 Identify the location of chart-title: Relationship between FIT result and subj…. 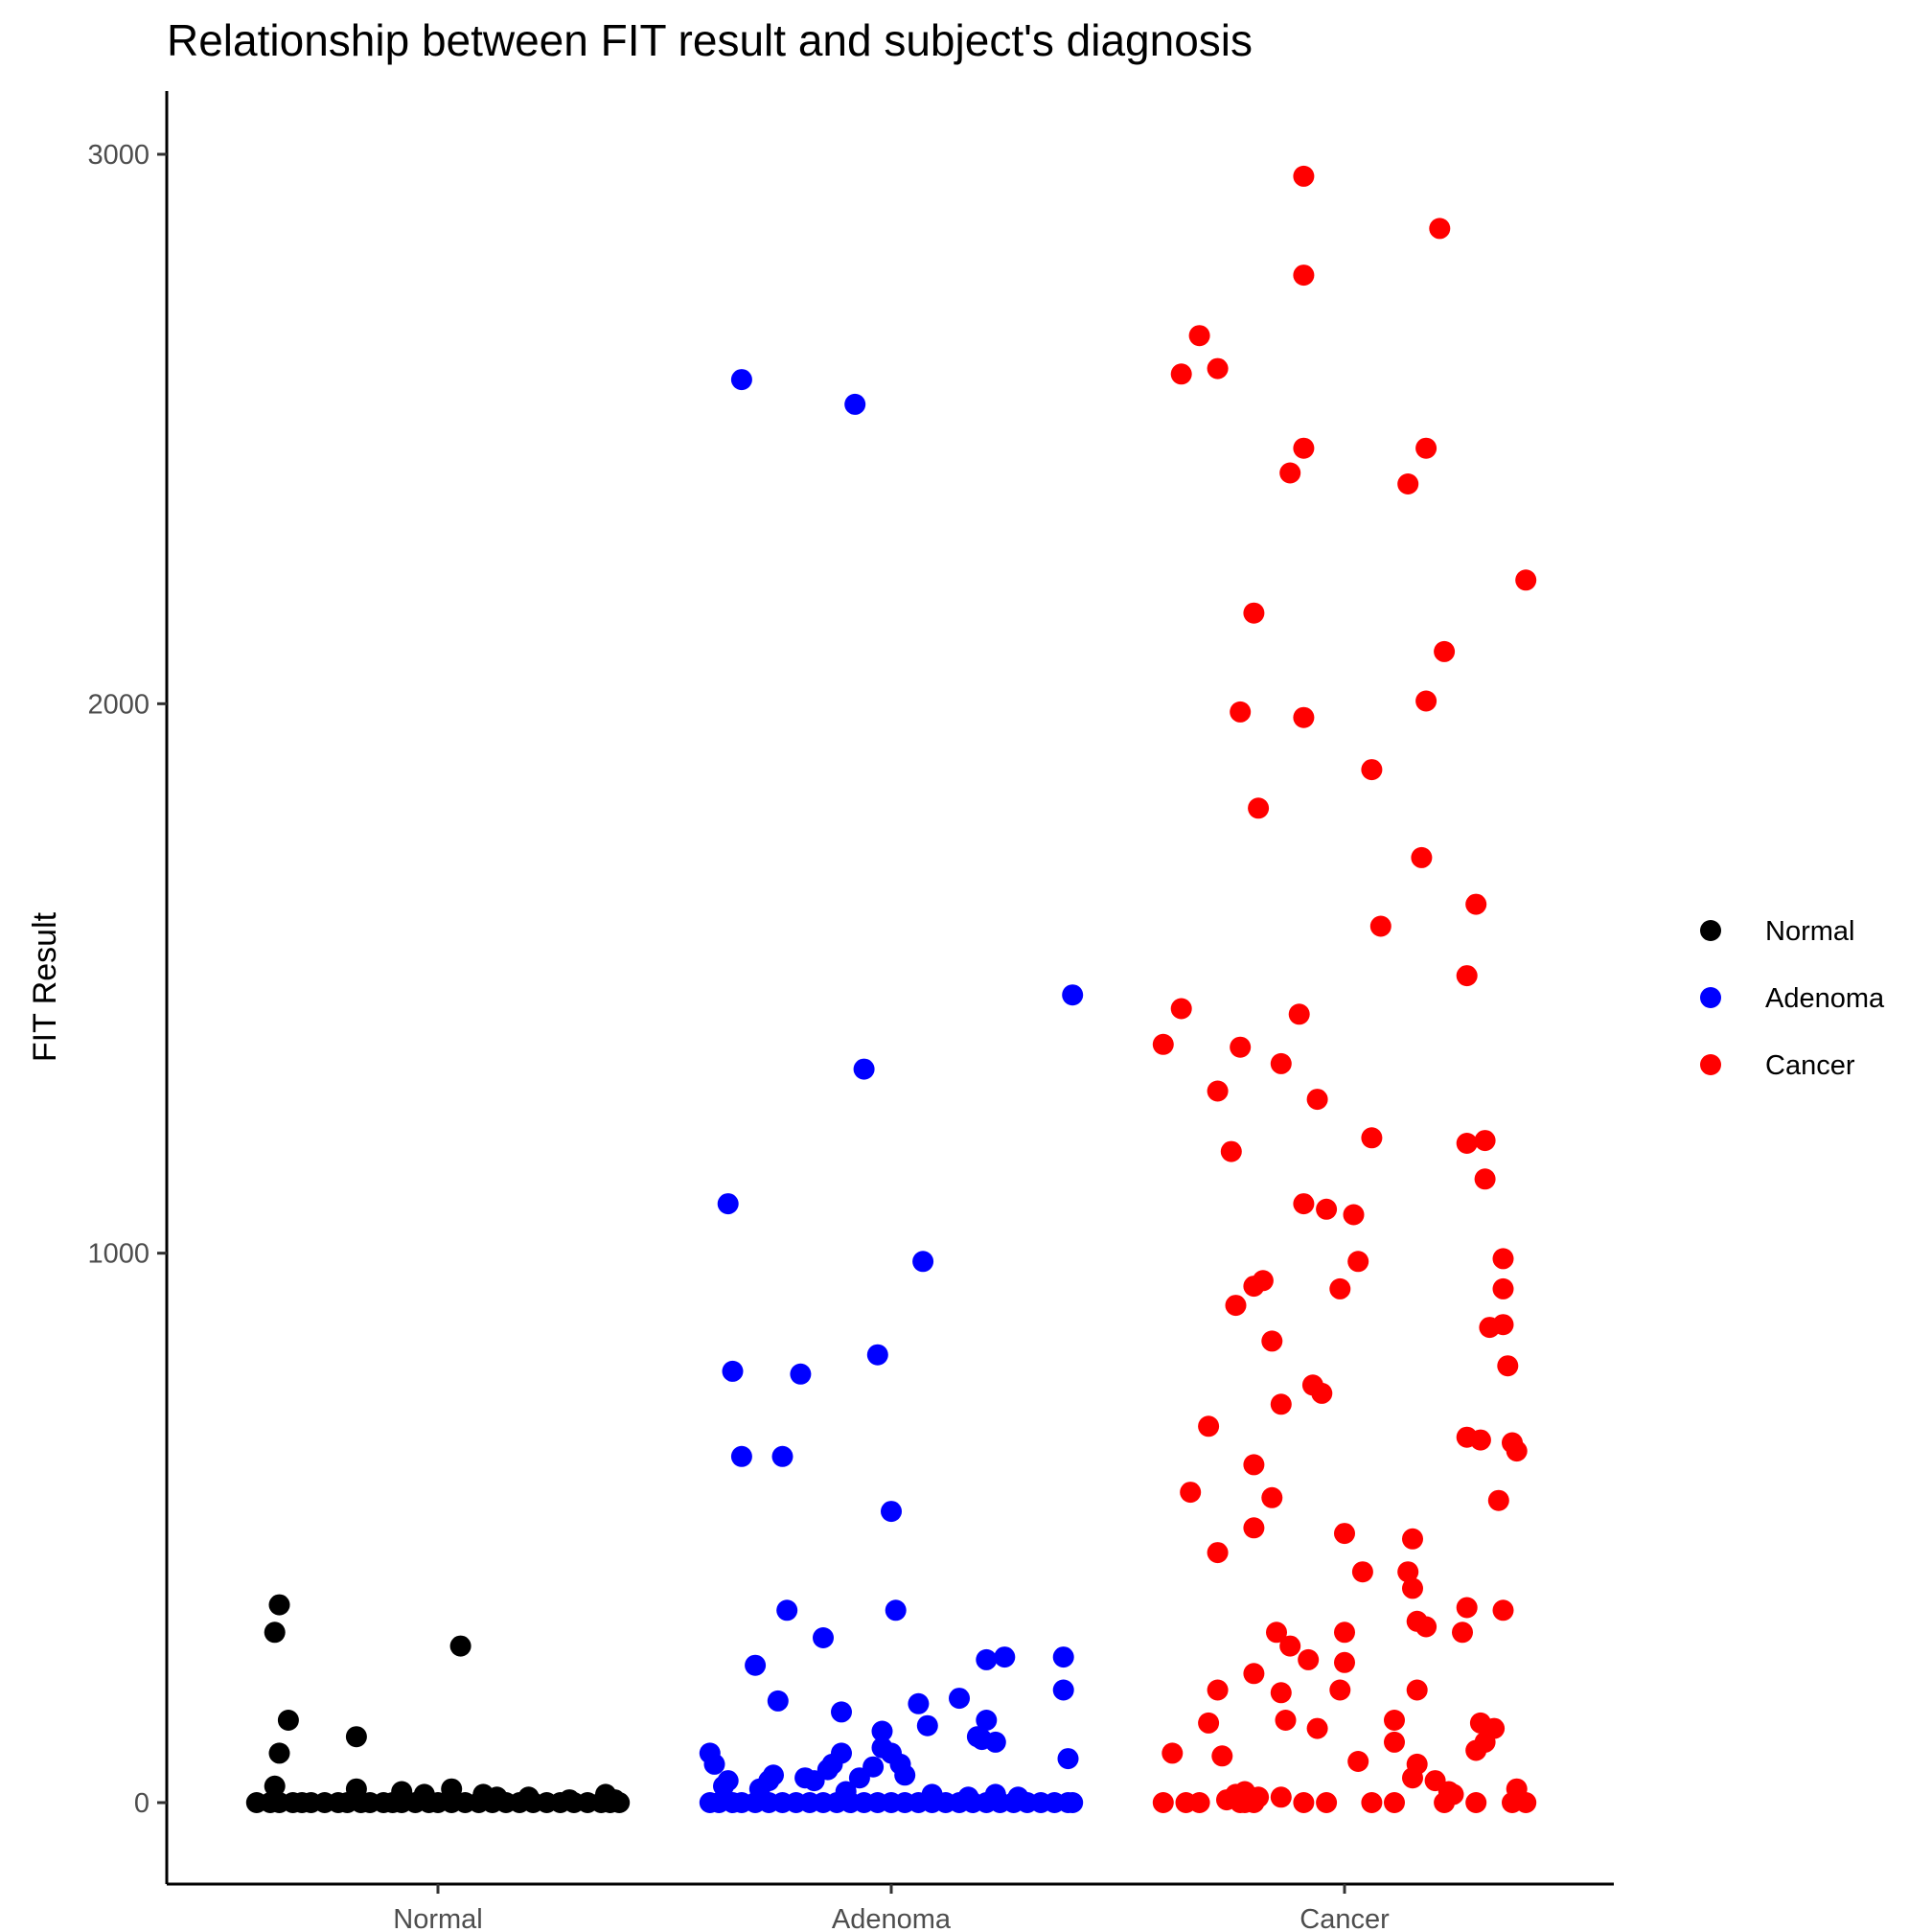
(710, 40).